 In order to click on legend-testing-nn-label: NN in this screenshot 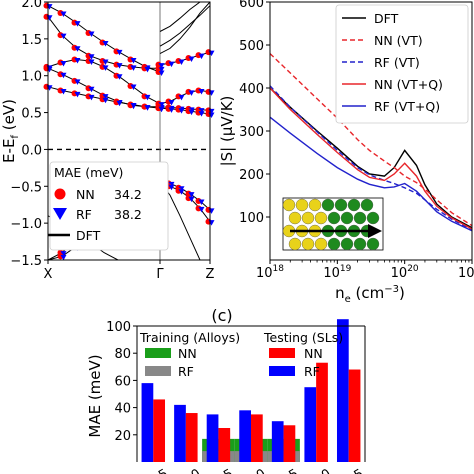, I will do `click(313, 353)`.